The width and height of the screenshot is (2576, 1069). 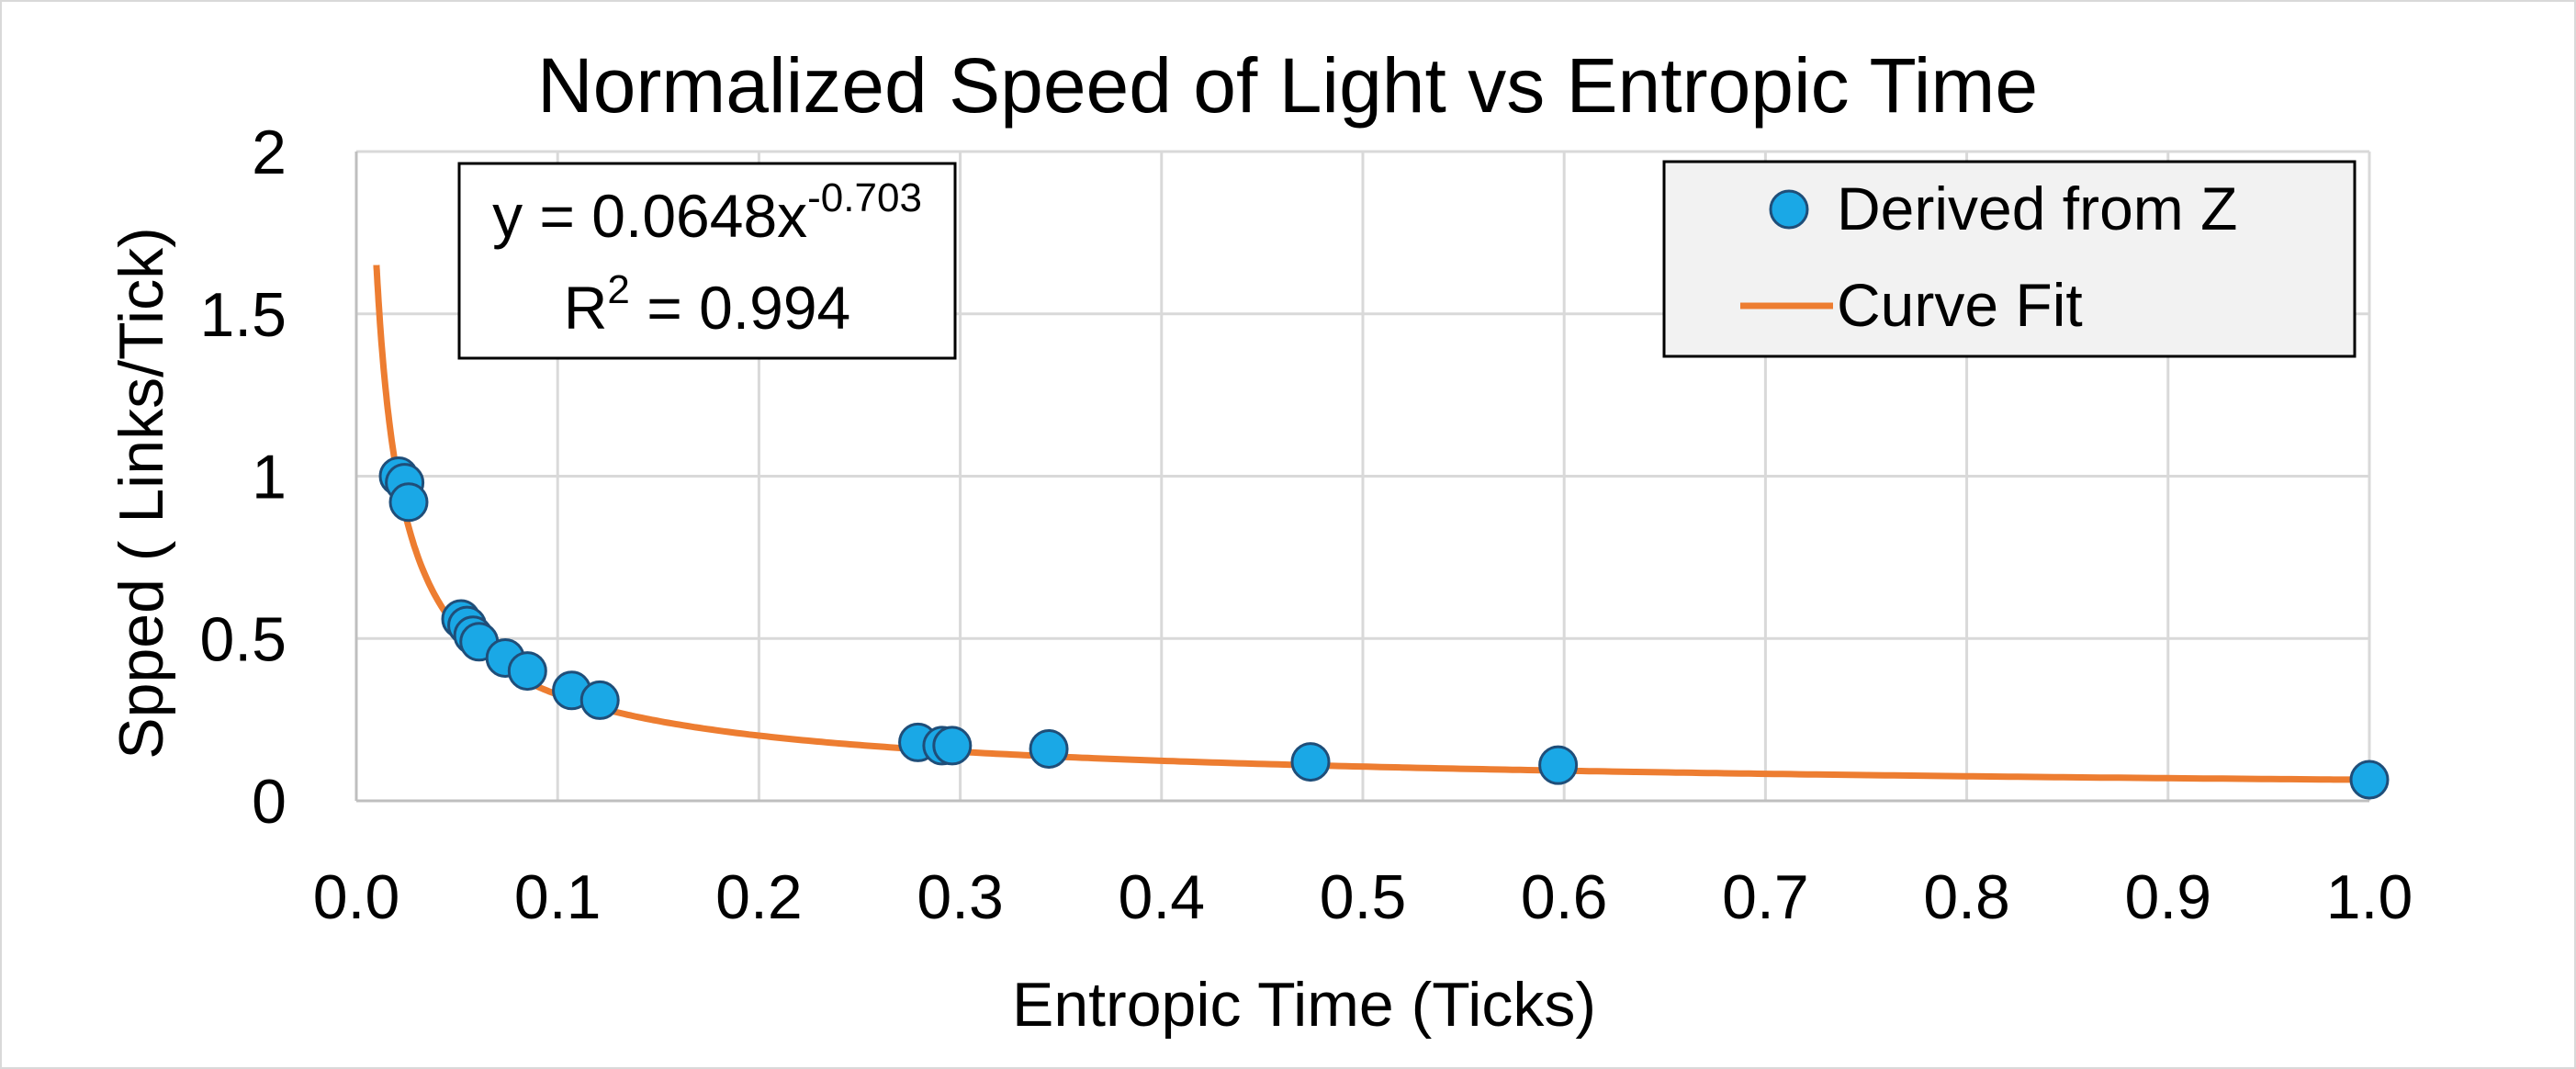 I want to click on trendline-equation-box: y = 0.0648x-0.703 R2 = 0.994, so click(x=707, y=261).